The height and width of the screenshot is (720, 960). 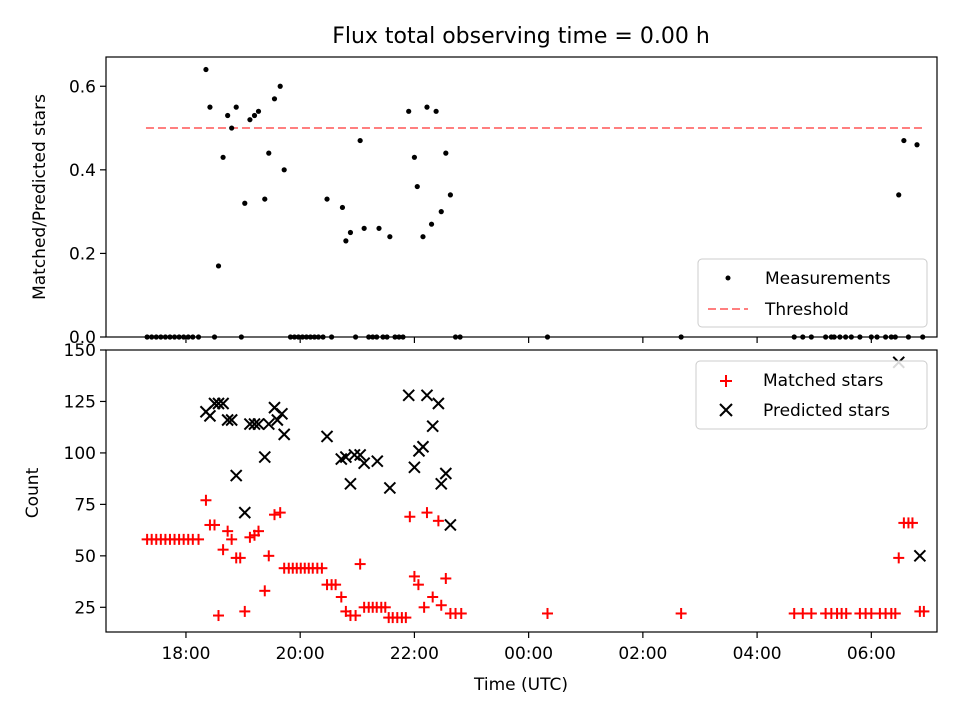 I want to click on ratio-legend: Measurements Threshold, so click(x=812, y=293).